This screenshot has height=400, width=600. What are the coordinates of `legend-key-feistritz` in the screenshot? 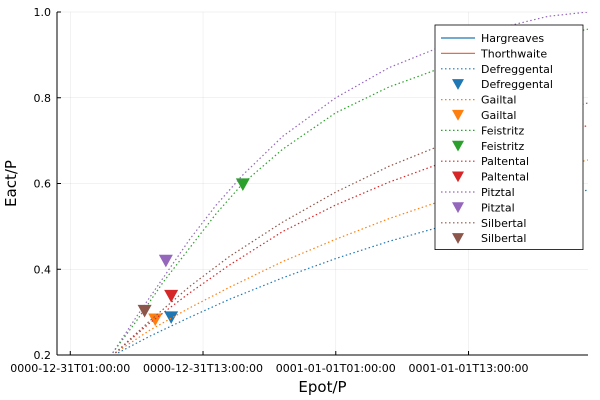 It's located at (458, 146).